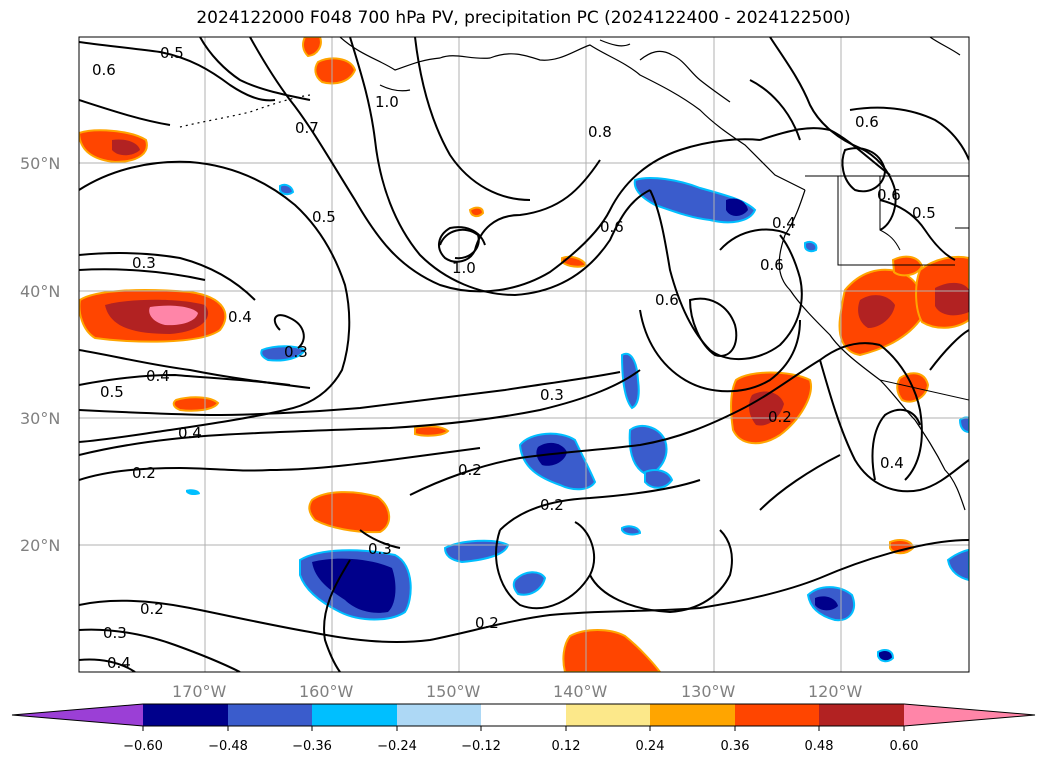  I want to click on colorbar-tick-label: 0.12, so click(566, 746).